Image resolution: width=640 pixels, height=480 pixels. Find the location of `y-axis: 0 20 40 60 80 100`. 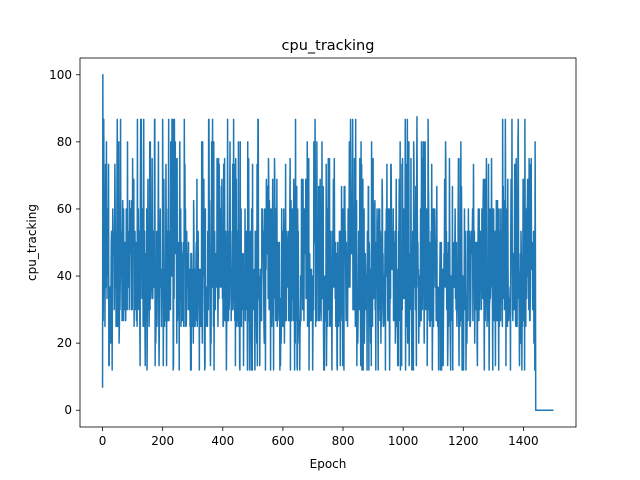

y-axis: 0 20 40 60 80 100 is located at coordinates (64, 242).